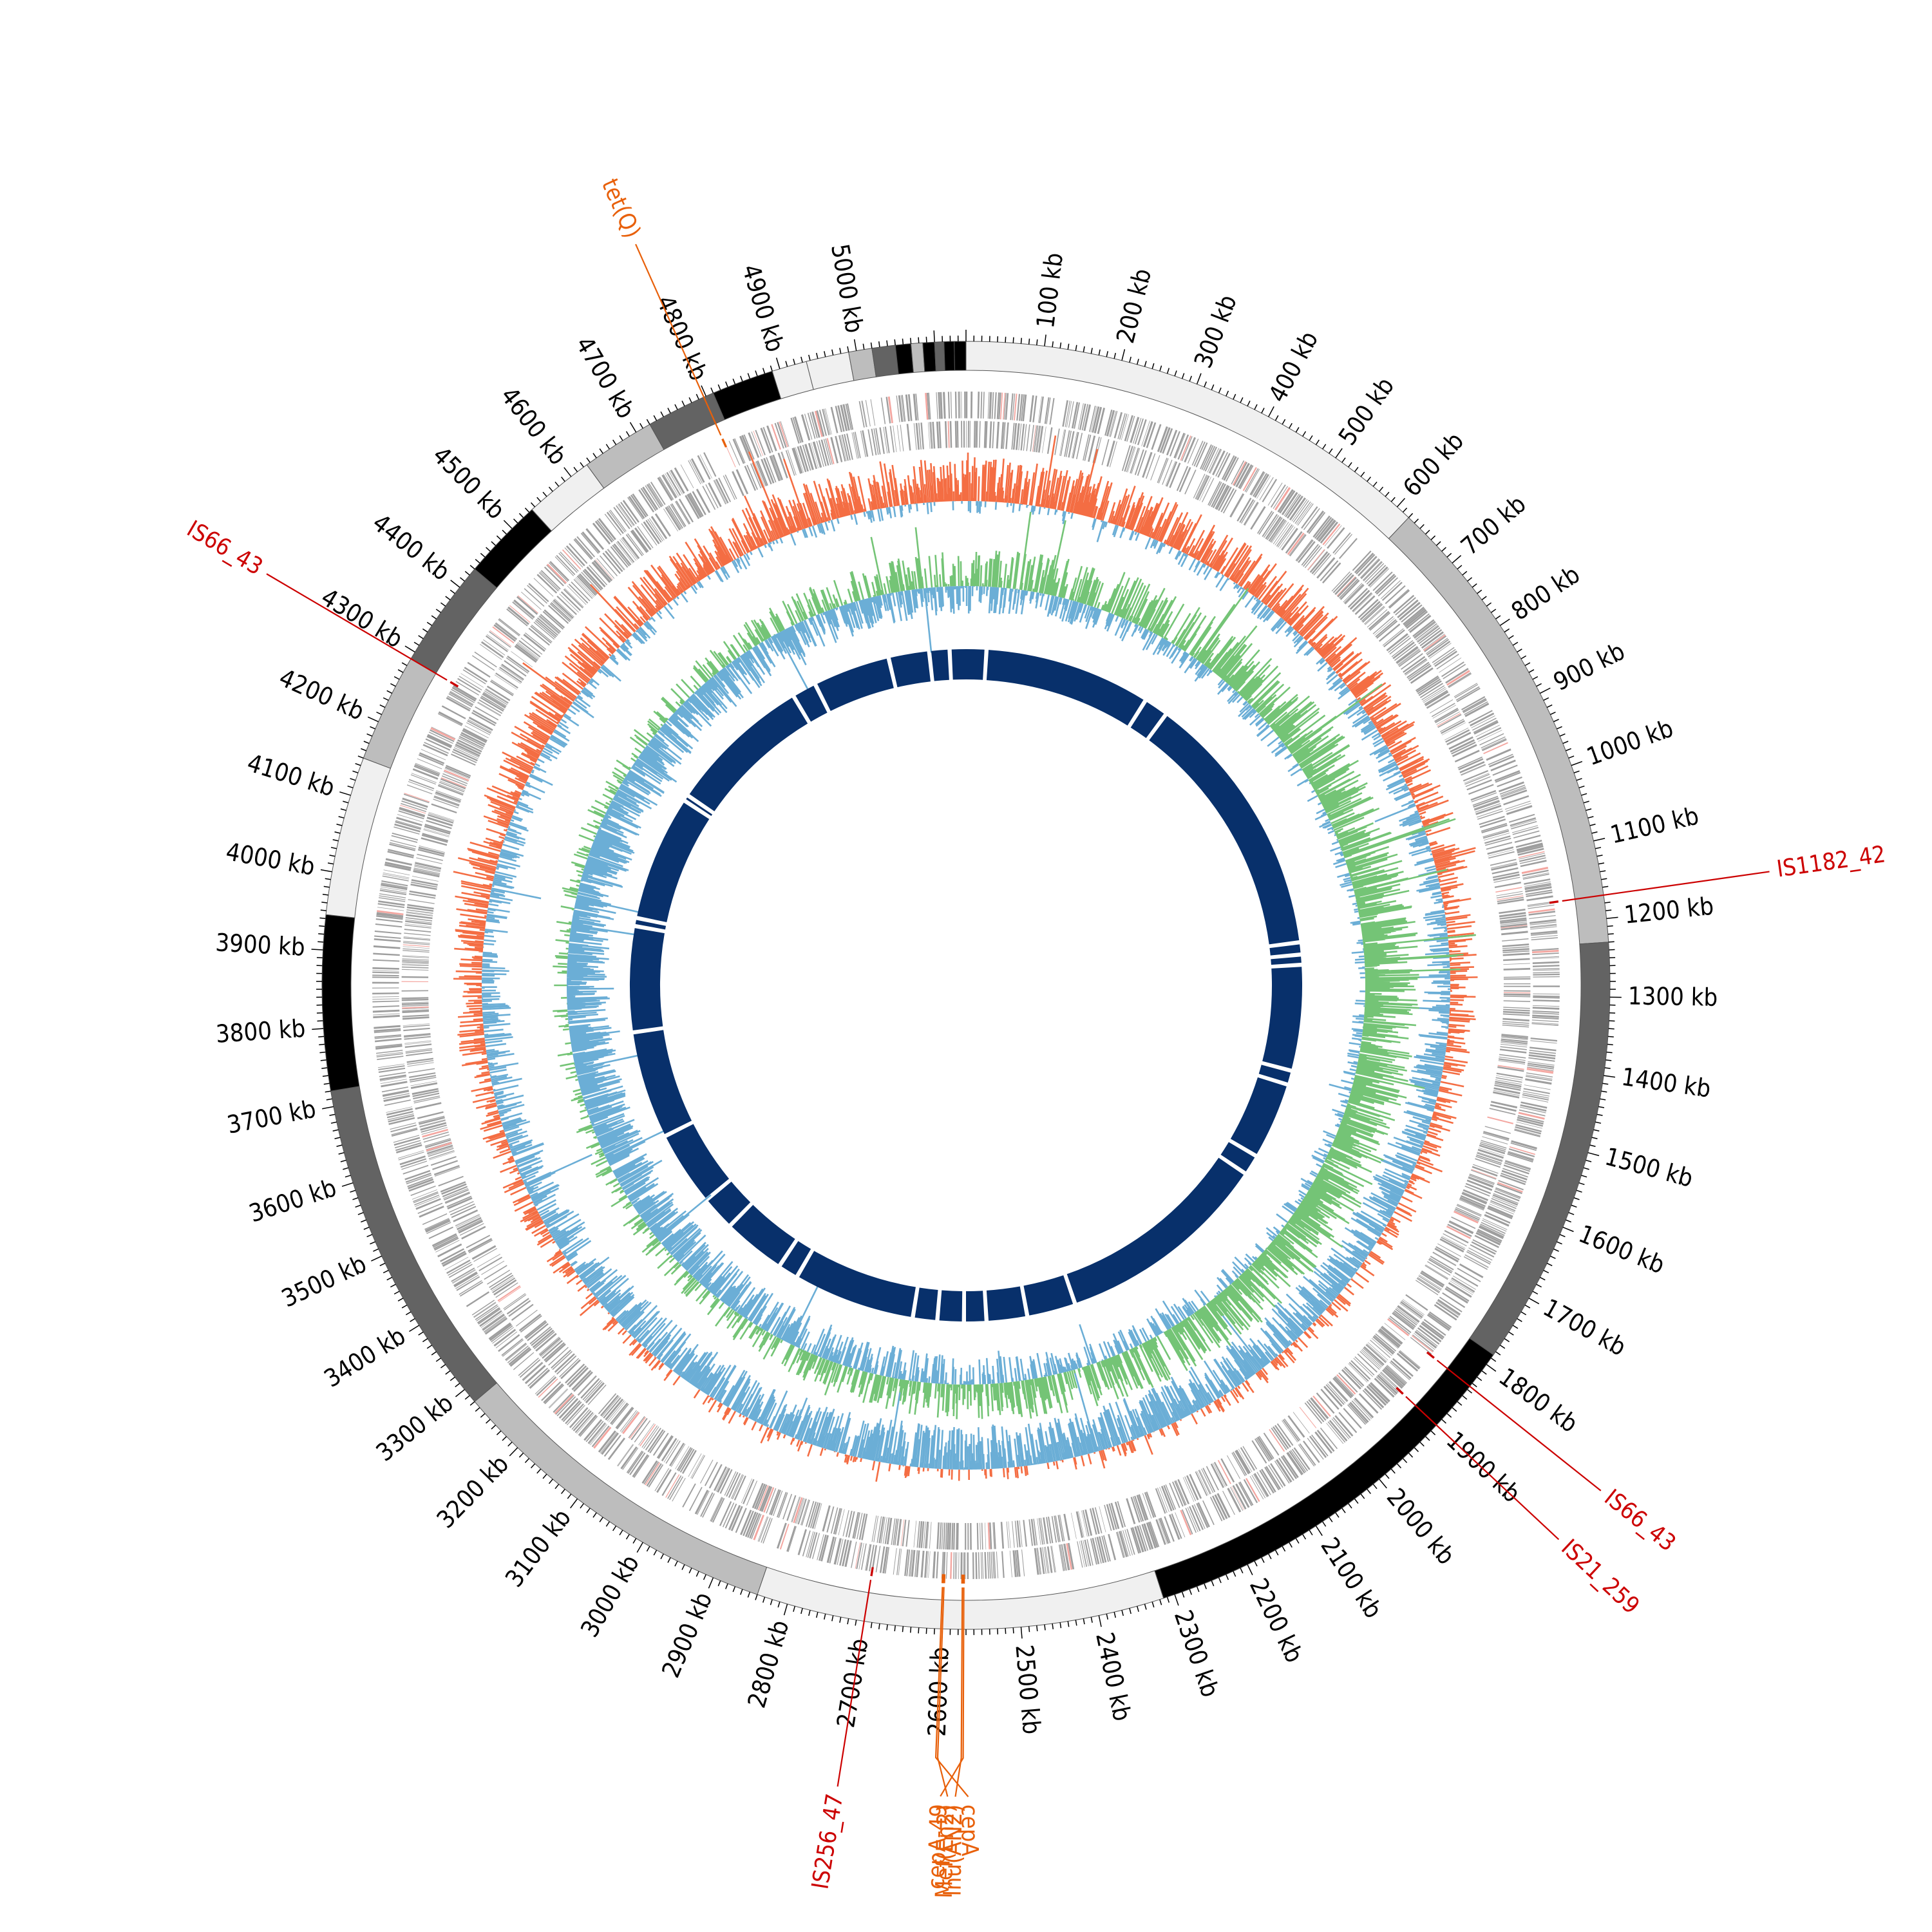 The height and width of the screenshot is (1932, 1932). I want to click on tick-label: 200 kb, so click(1134, 306).